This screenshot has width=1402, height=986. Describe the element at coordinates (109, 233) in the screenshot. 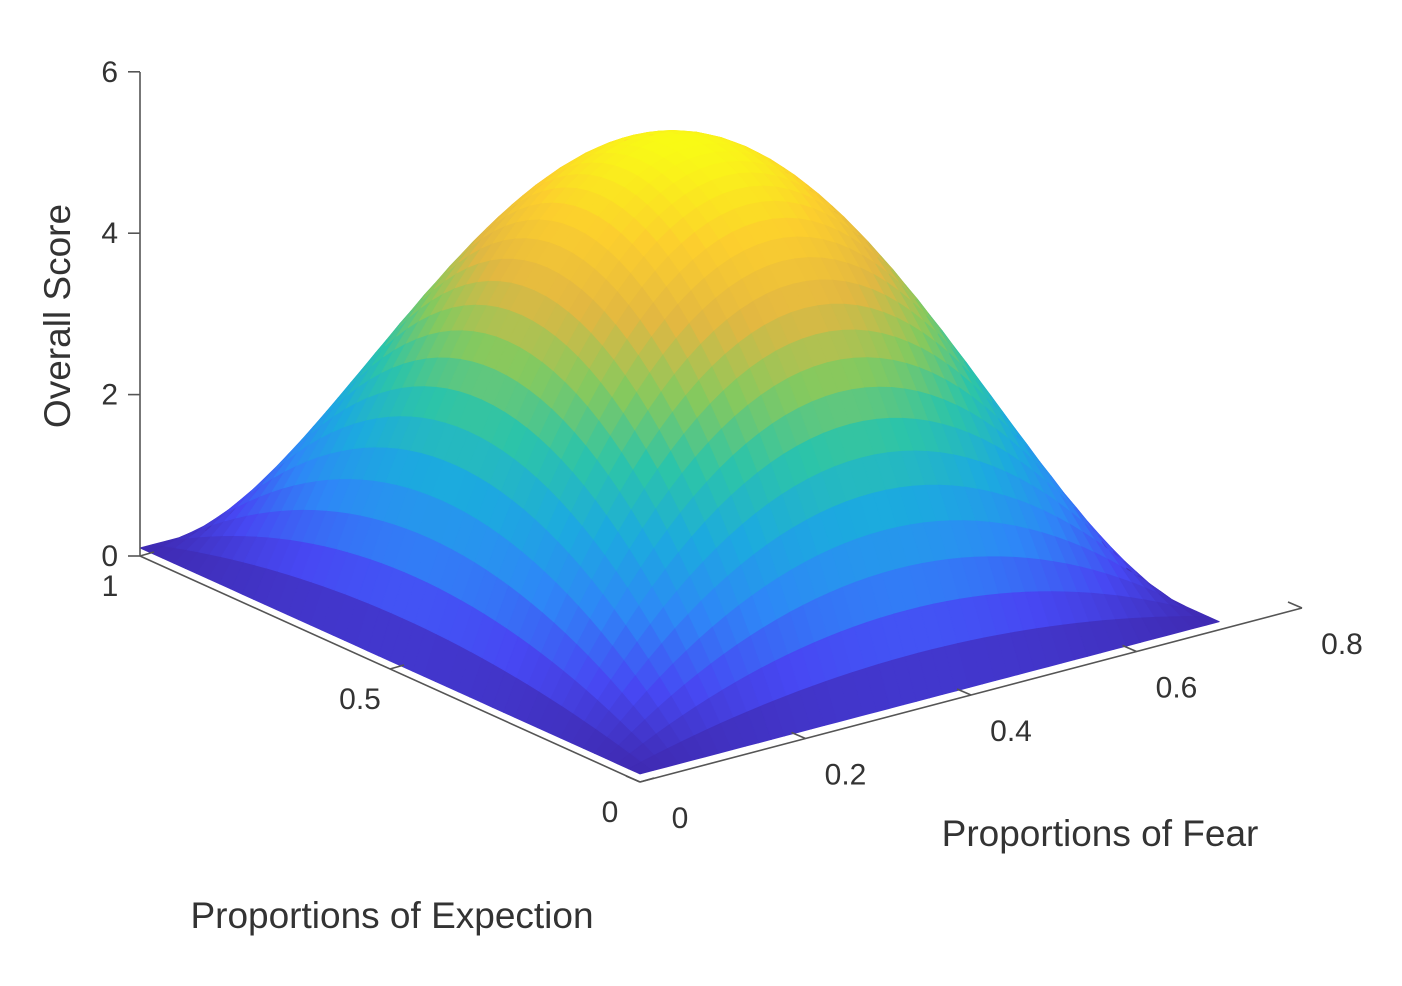

I see `z-tick-label: 4` at that location.